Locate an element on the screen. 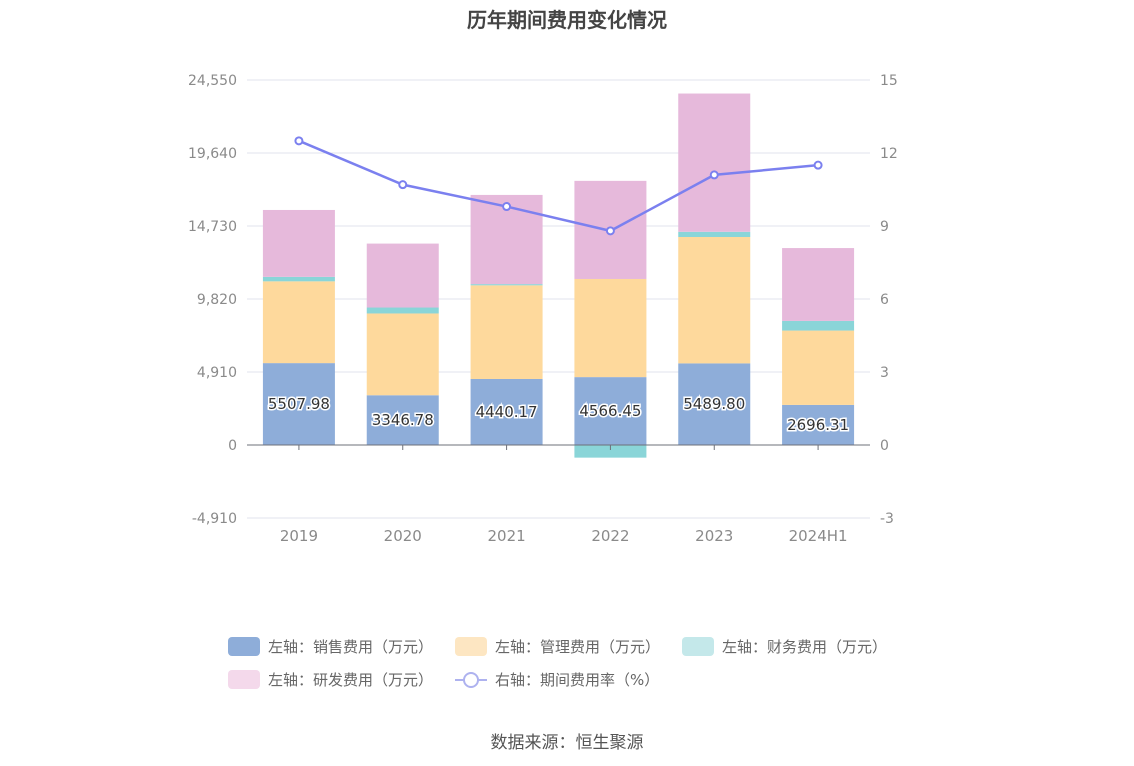 The height and width of the screenshot is (766, 1134). legend-label-rnd: 左轴：研发费用（万元） is located at coordinates (351, 680).